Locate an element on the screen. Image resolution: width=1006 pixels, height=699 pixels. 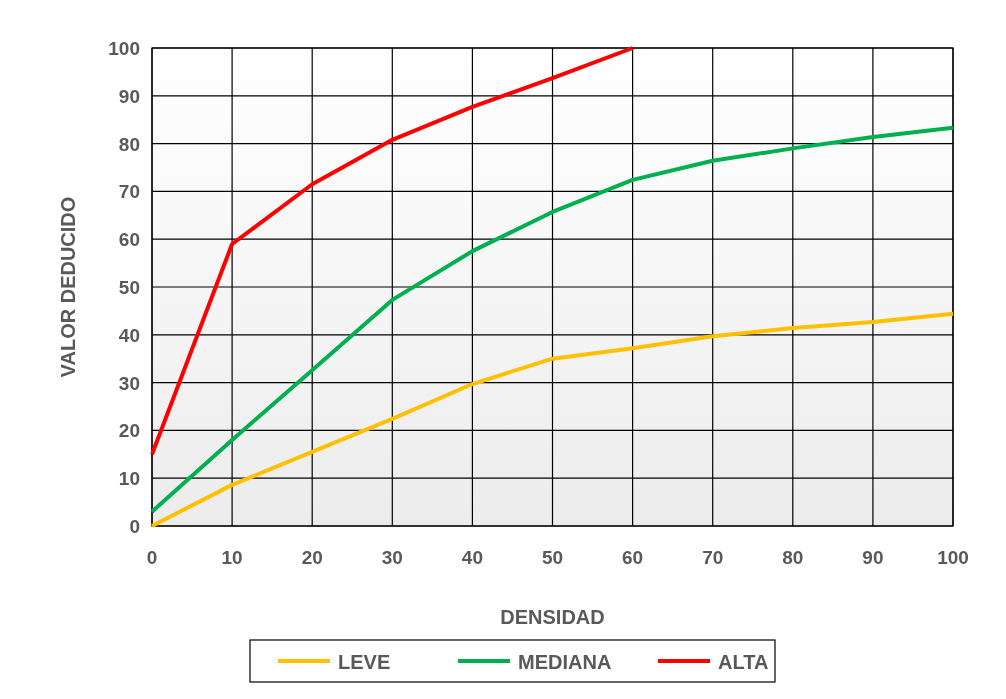
x-tick-label: 80 is located at coordinates (793, 557).